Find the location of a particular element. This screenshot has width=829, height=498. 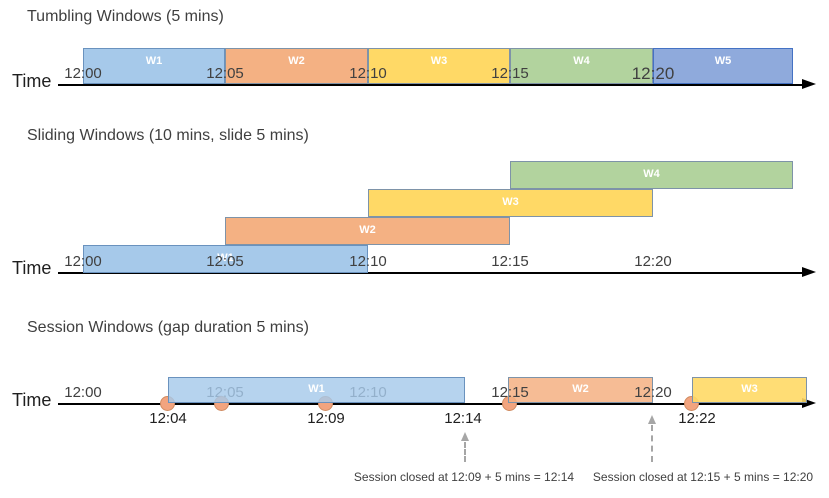

sliding-axis-arrow-icon is located at coordinates (809, 272).